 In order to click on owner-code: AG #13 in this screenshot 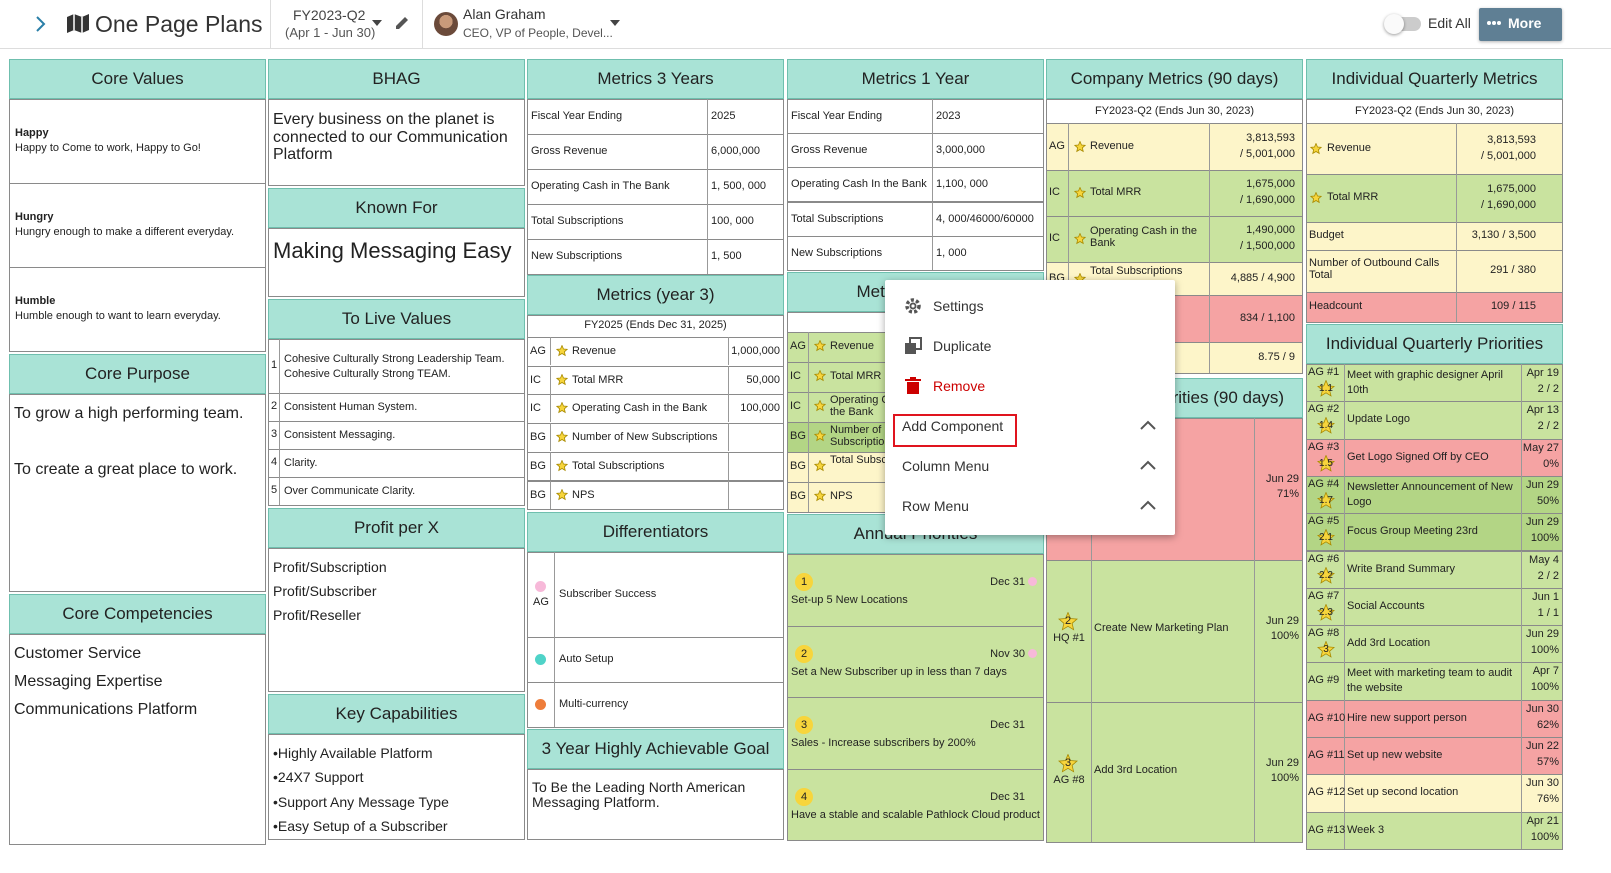, I will do `click(1327, 829)`.